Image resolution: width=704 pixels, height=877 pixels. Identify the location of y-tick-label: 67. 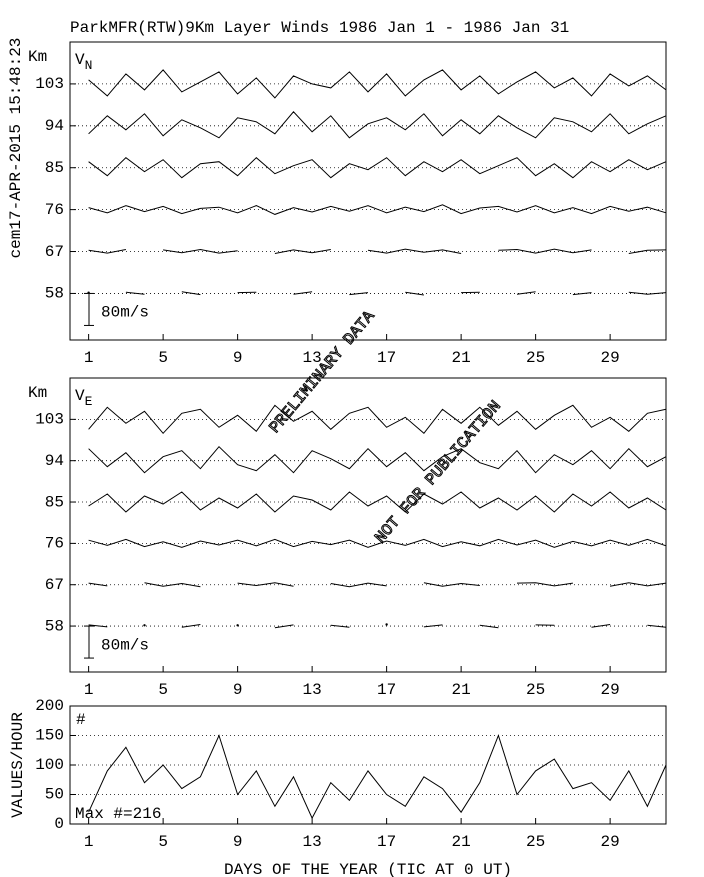
(54, 252).